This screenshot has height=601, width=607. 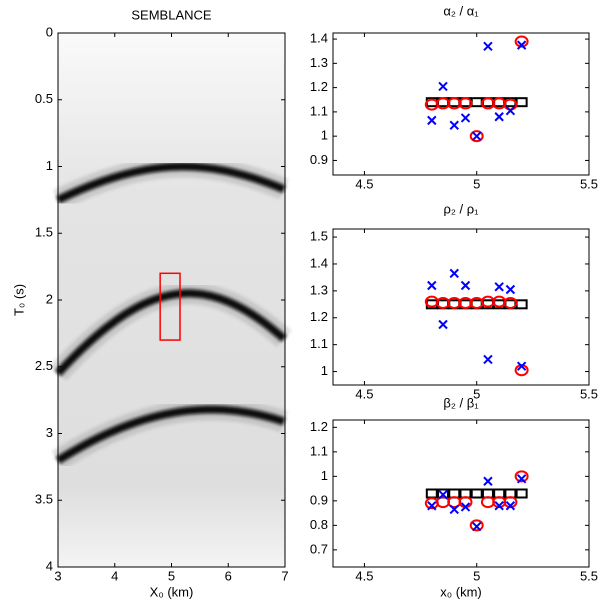 What do you see at coordinates (461, 591) in the screenshot?
I see `x-axis-label: x₀ (km)` at bounding box center [461, 591].